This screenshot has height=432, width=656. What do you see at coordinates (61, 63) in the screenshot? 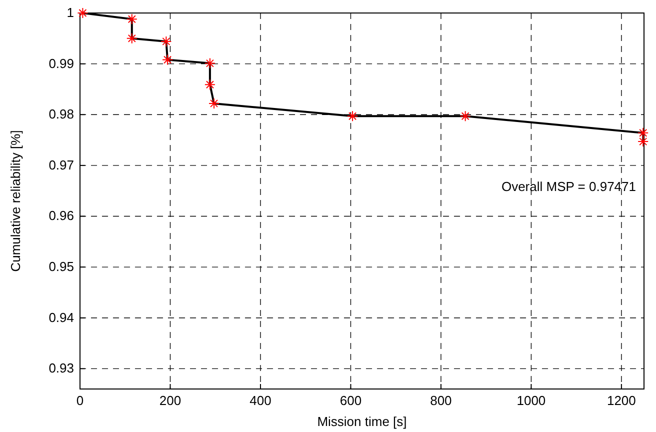
I see `y-tick-label: 0.99` at bounding box center [61, 63].